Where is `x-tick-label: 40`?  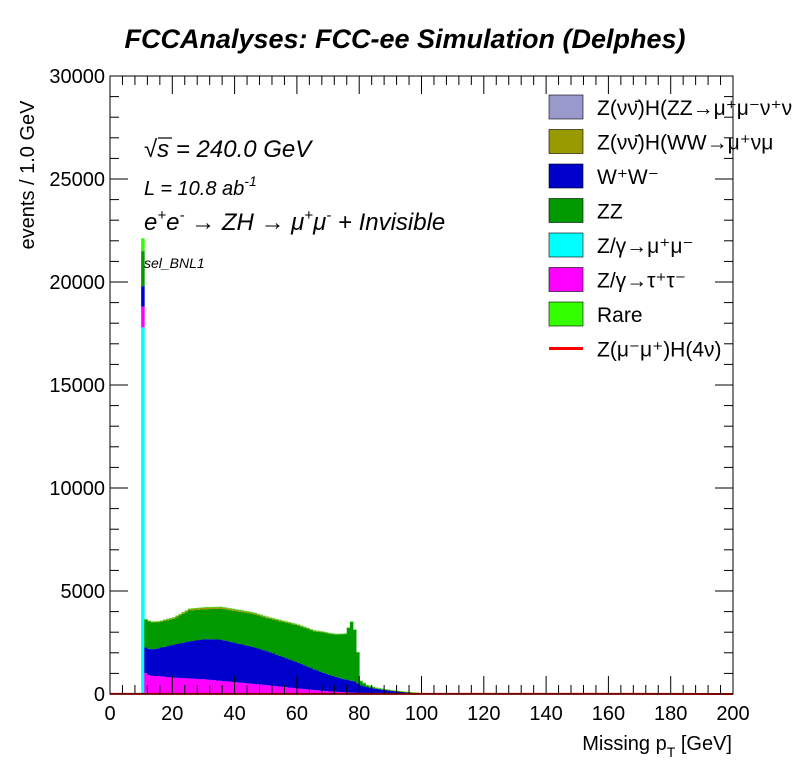 x-tick-label: 40 is located at coordinates (234, 714).